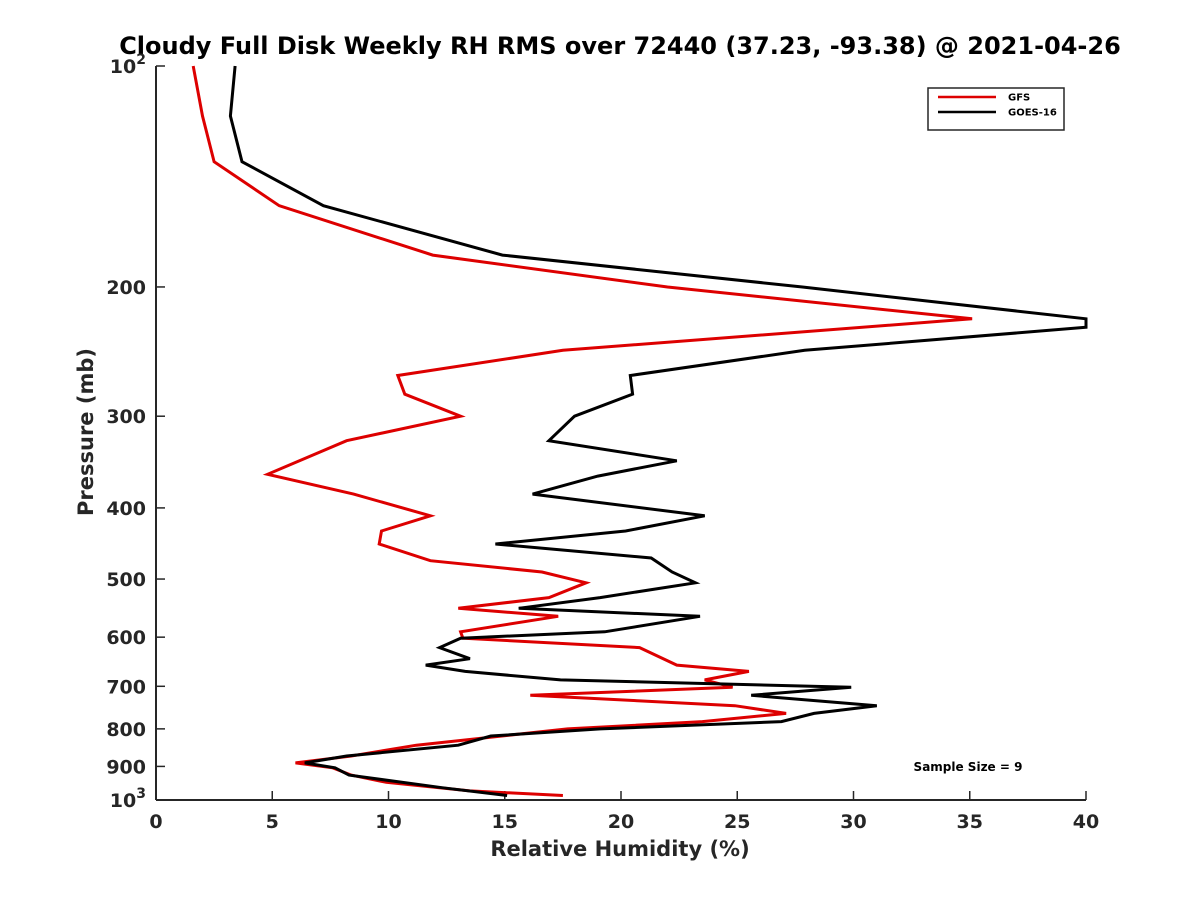 The height and width of the screenshot is (900, 1200). I want to click on x-tick-label: 20, so click(621, 822).